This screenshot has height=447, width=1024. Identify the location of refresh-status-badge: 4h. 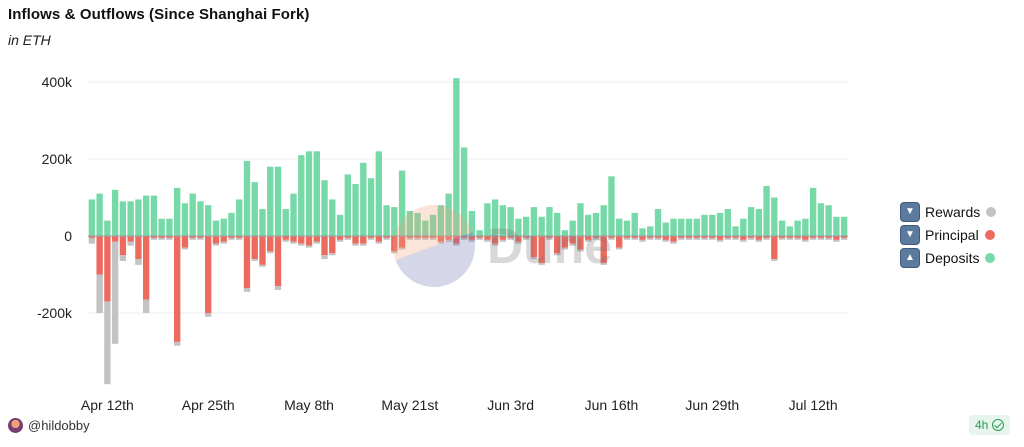
(990, 425).